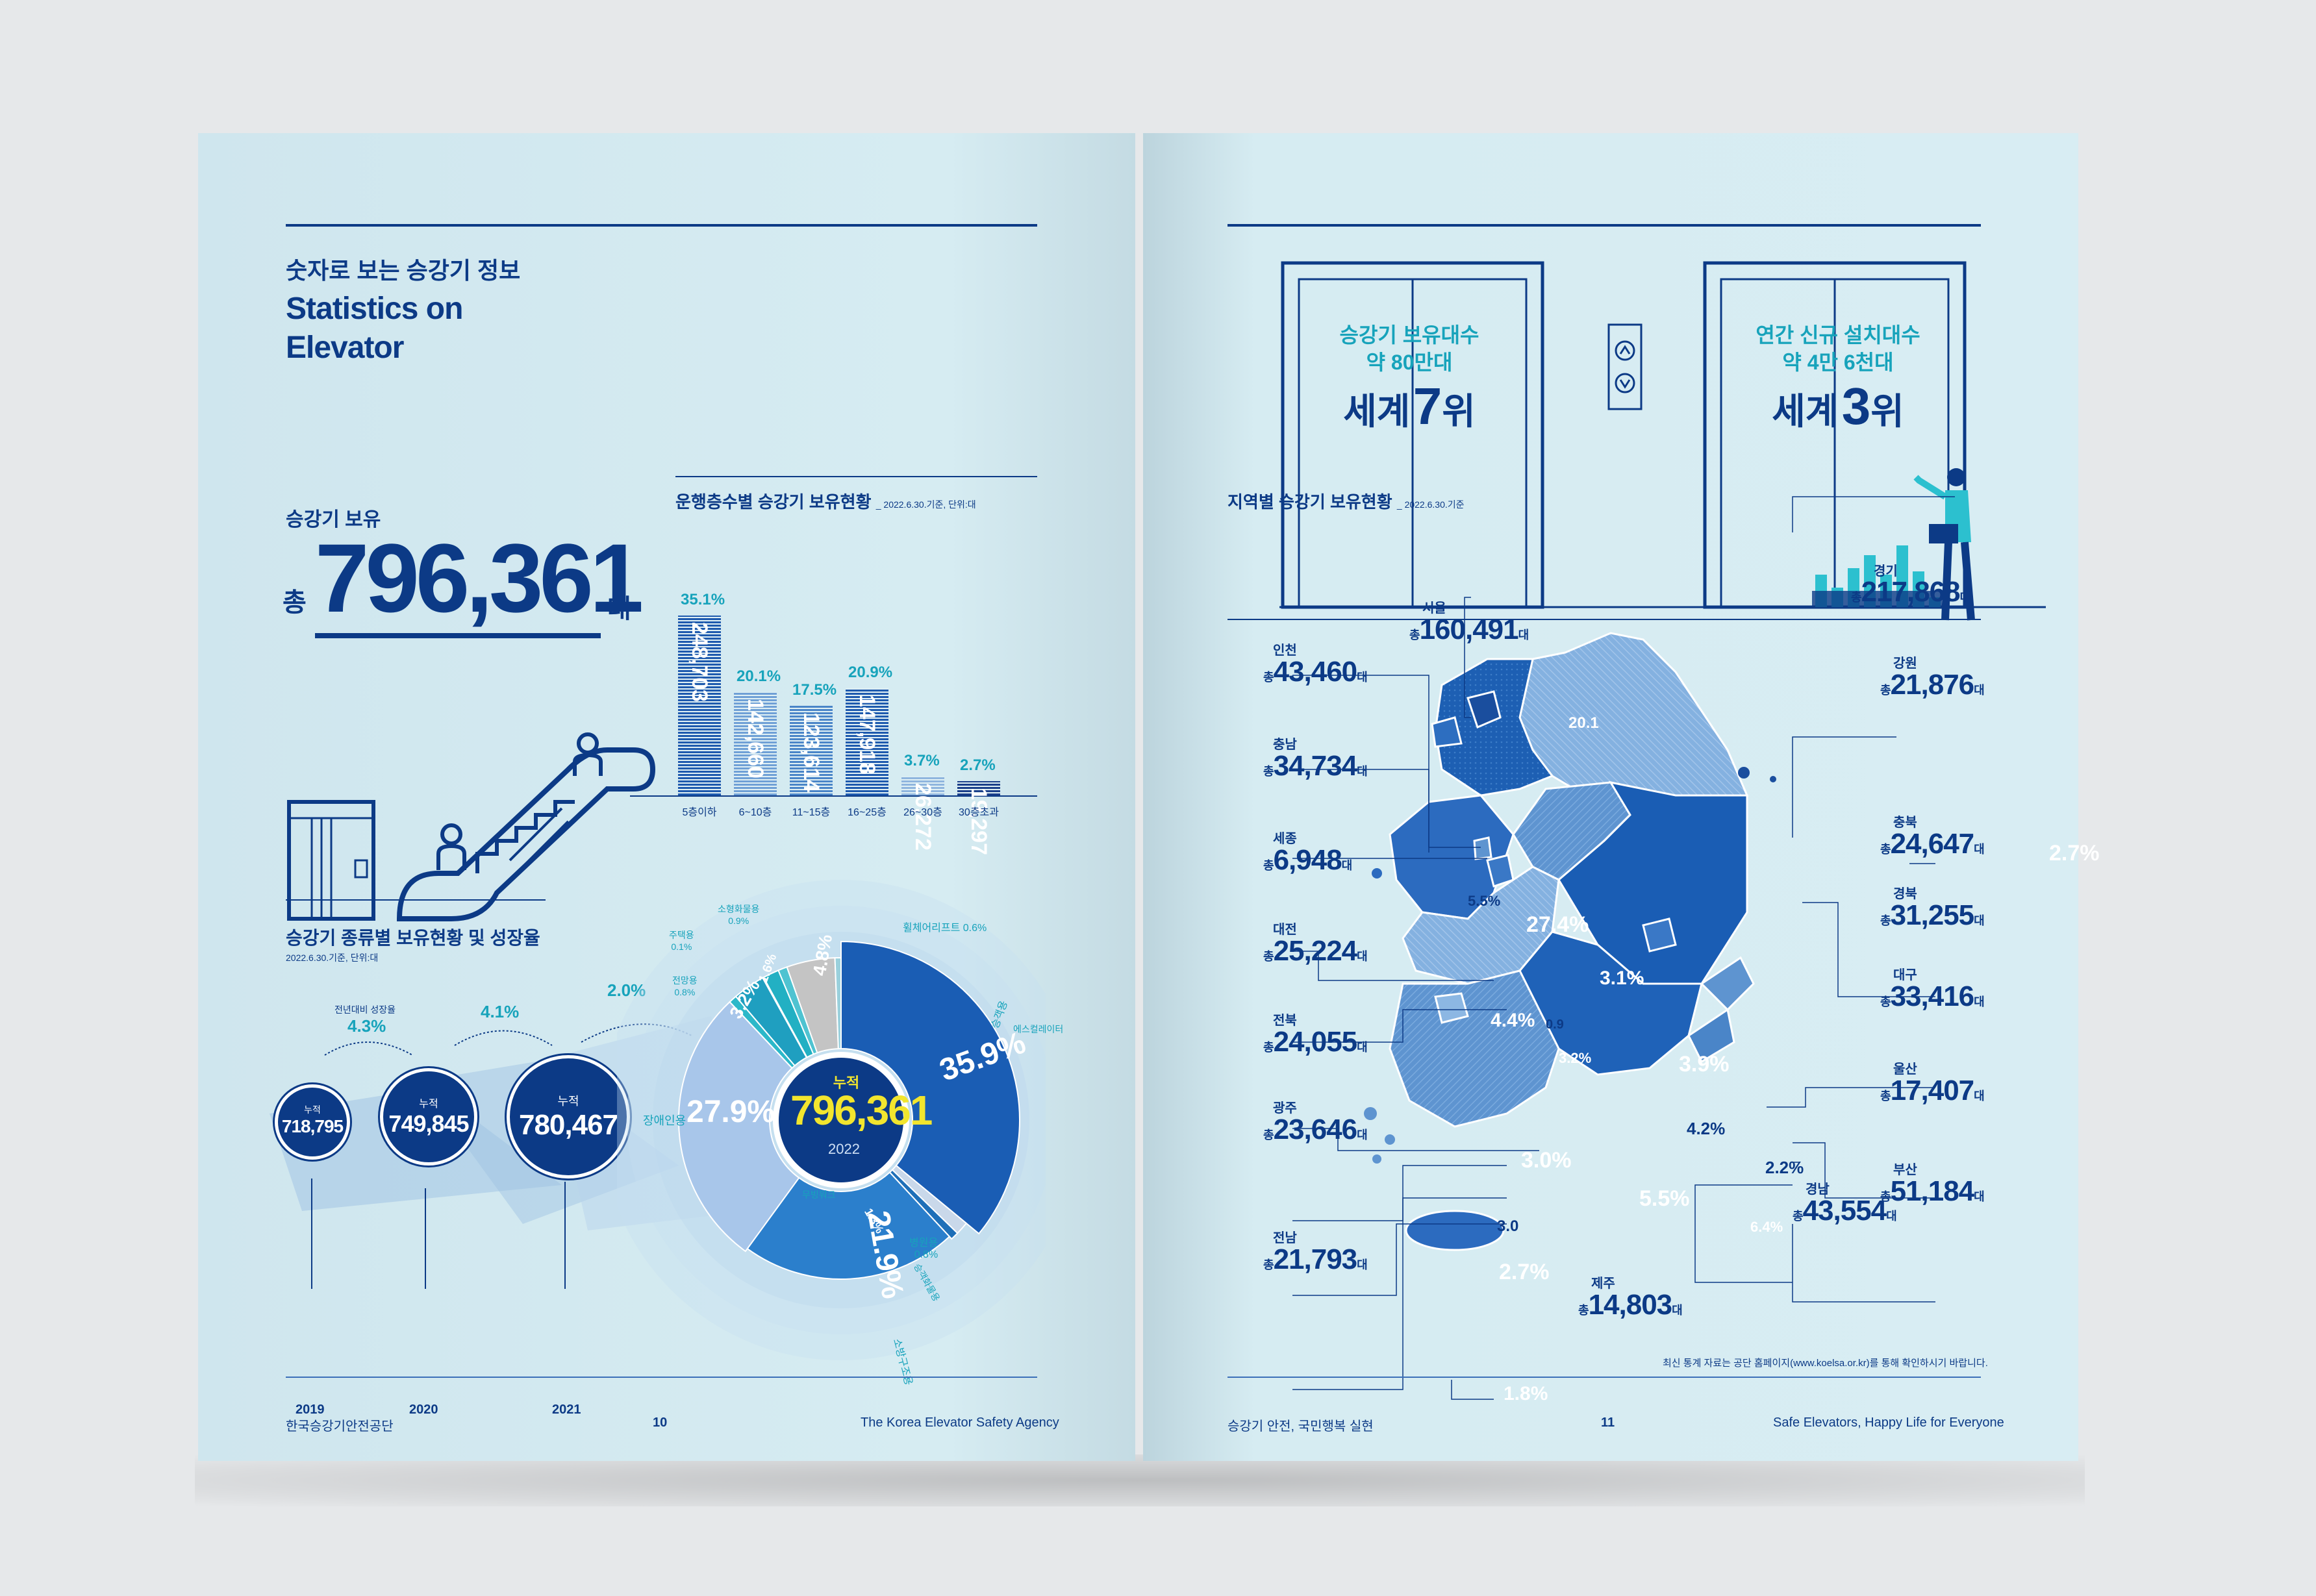 The image size is (2316, 1596). What do you see at coordinates (501, 1011) in the screenshot?
I see `growth-rate-2: 4.1%` at bounding box center [501, 1011].